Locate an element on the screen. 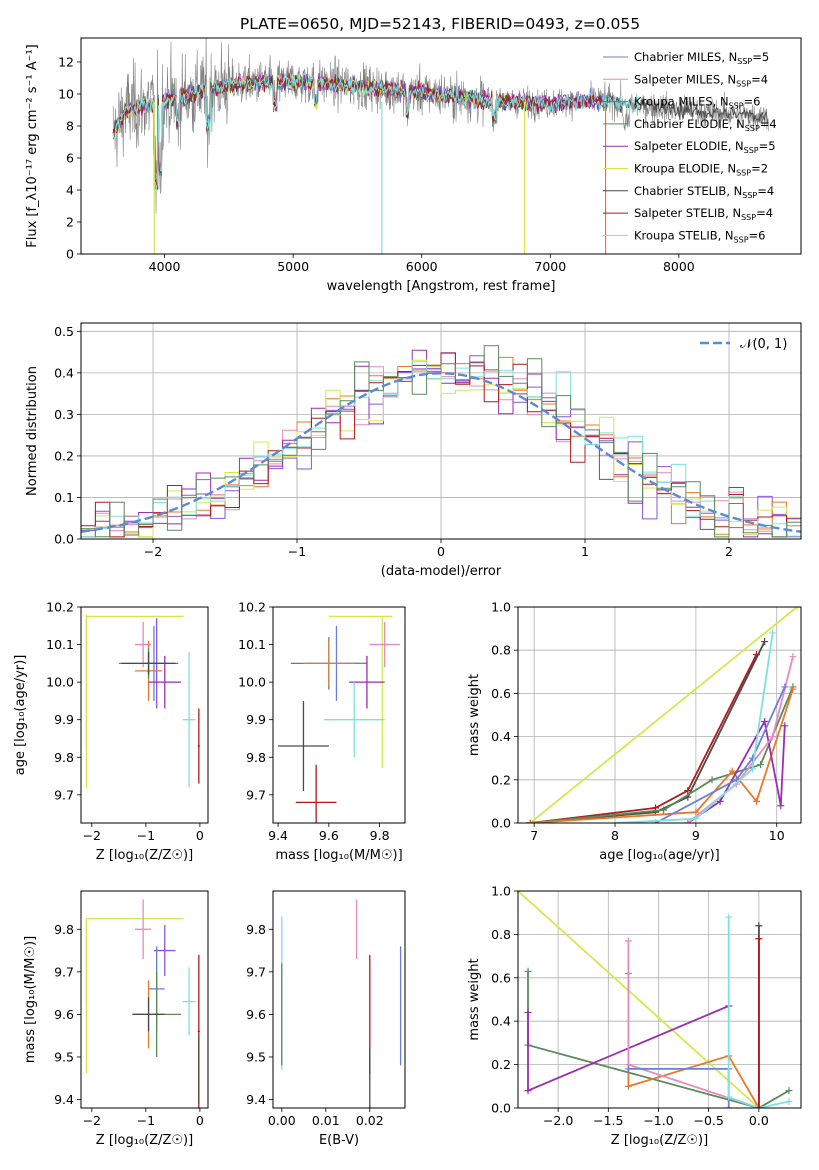 This screenshot has height=1170, width=819. y-tick-label: 0.2 is located at coordinates (64, 455).